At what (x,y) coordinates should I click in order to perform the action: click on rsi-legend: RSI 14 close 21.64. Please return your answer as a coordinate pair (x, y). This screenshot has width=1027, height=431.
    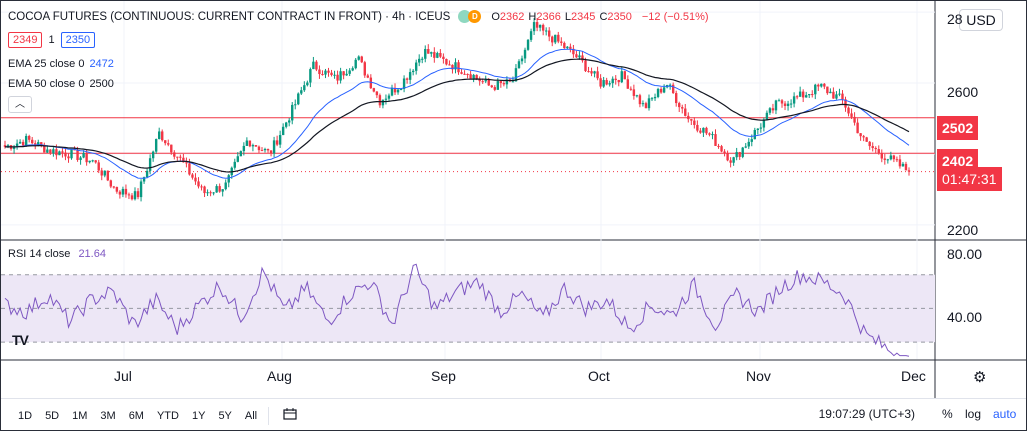
    Looking at the image, I should click on (57, 254).